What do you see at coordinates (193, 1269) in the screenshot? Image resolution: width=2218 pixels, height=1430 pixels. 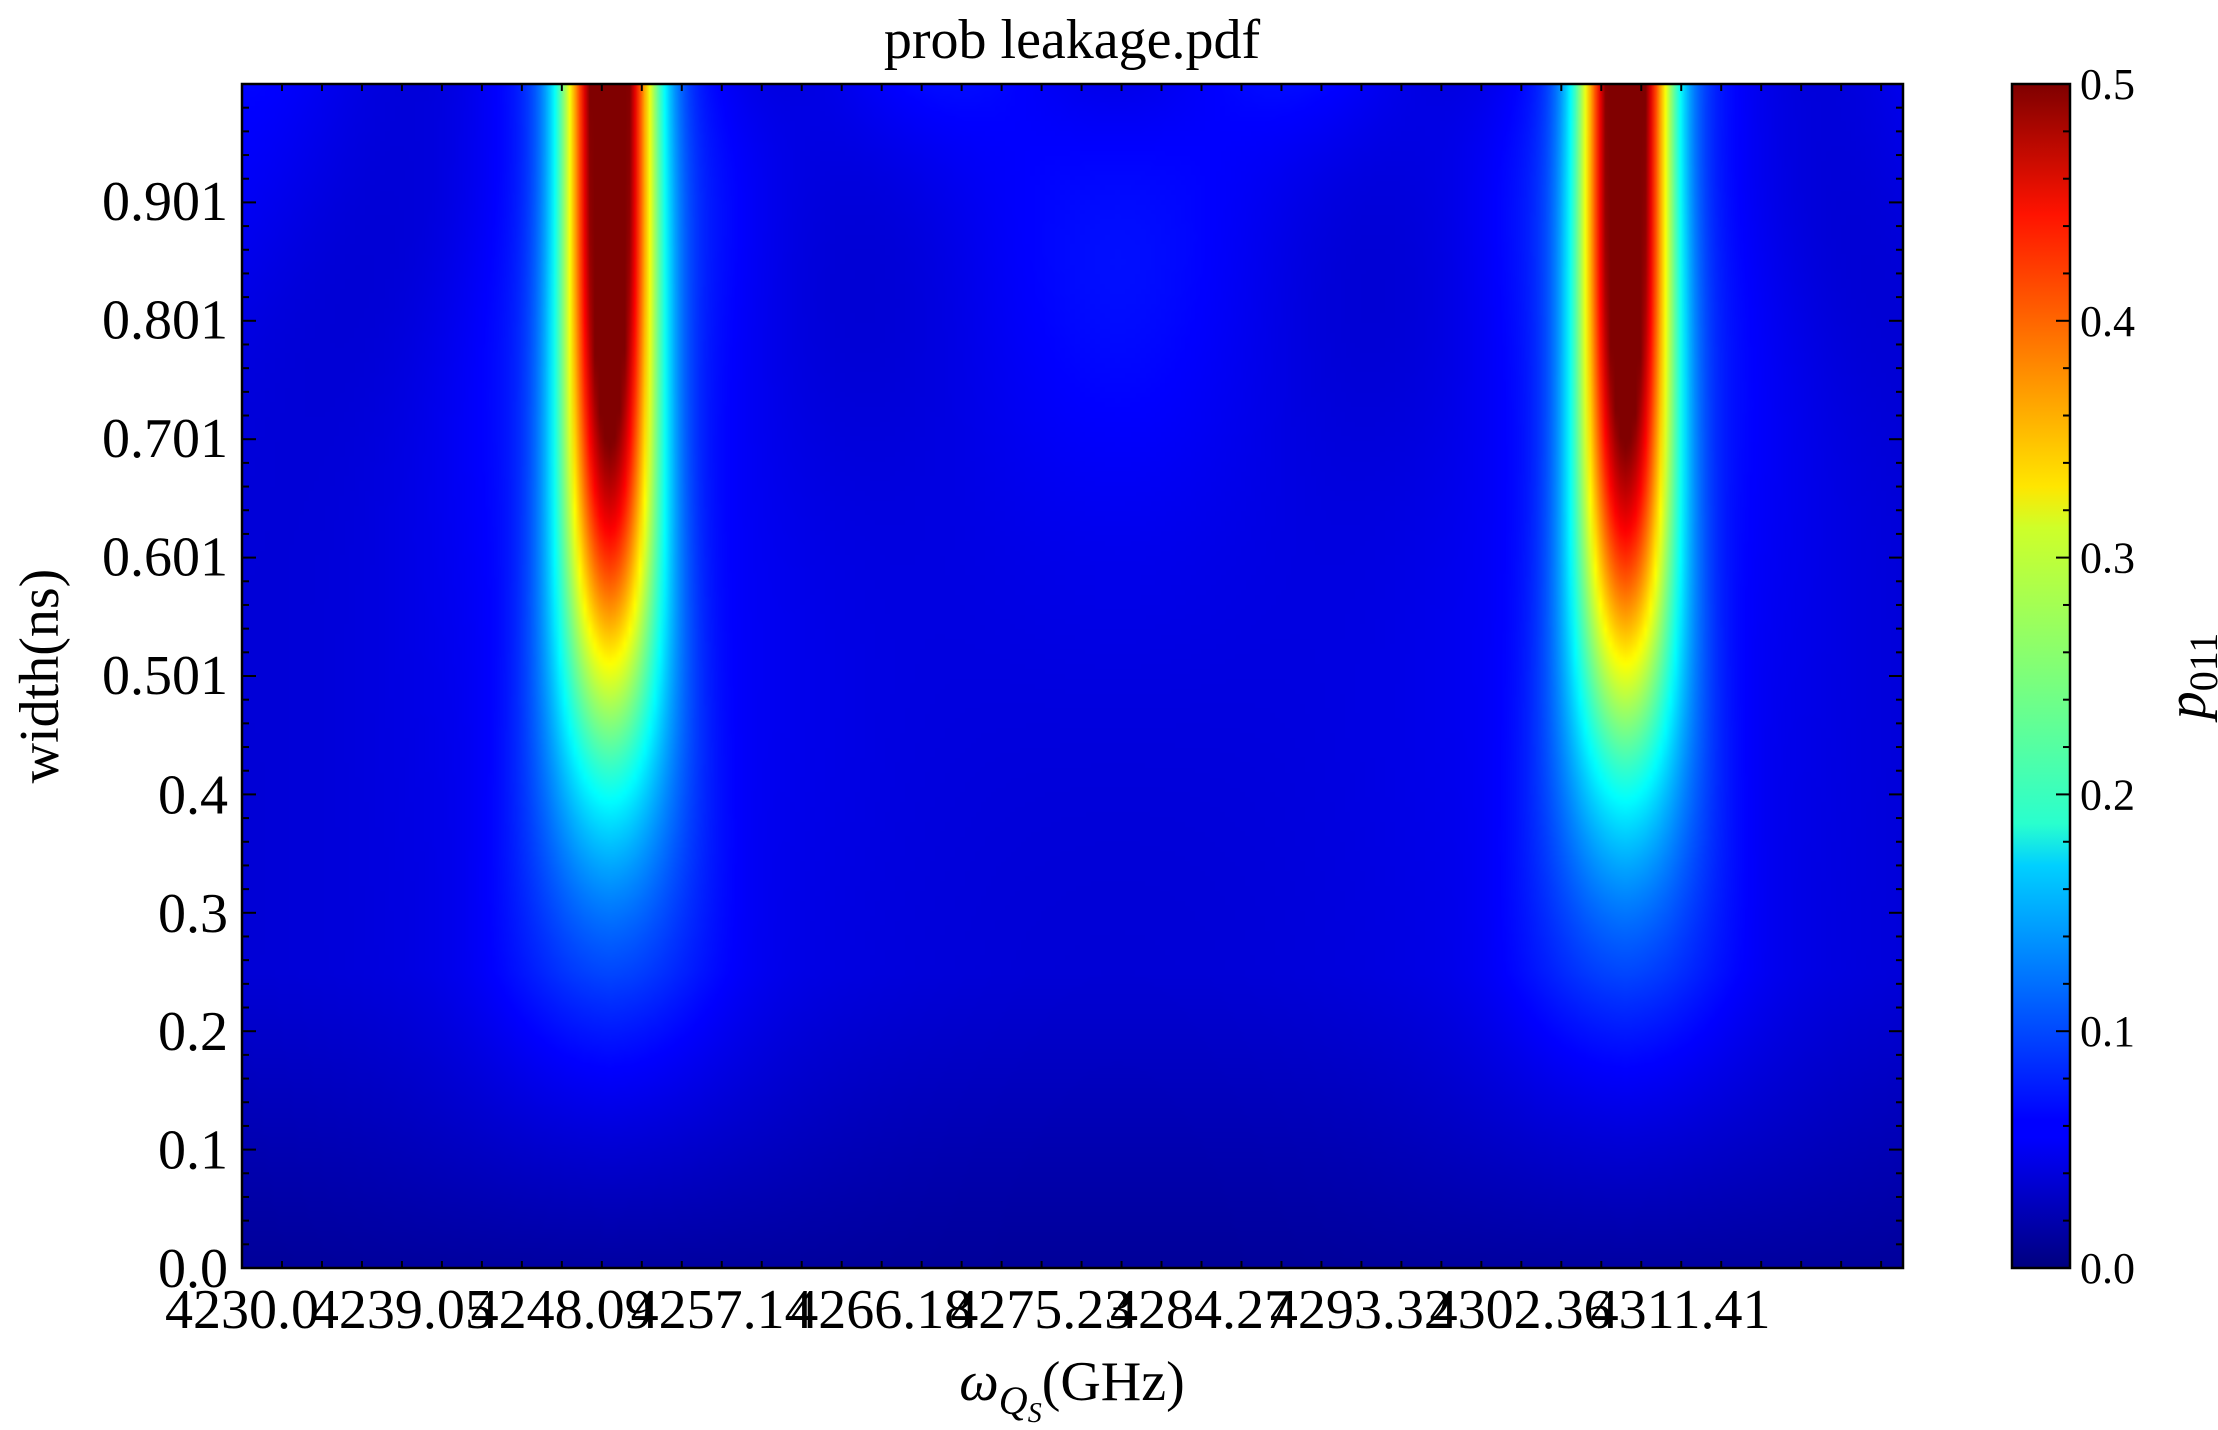 I see `y-tick-label: 0.0` at bounding box center [193, 1269].